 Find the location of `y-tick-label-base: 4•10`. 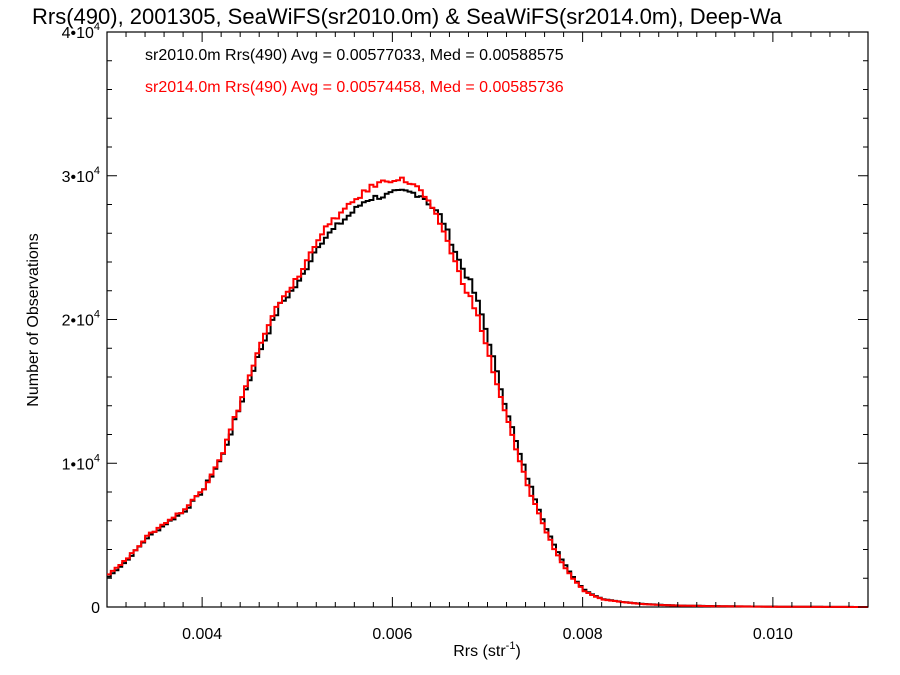

y-tick-label-base: 4•10 is located at coordinates (78, 33).